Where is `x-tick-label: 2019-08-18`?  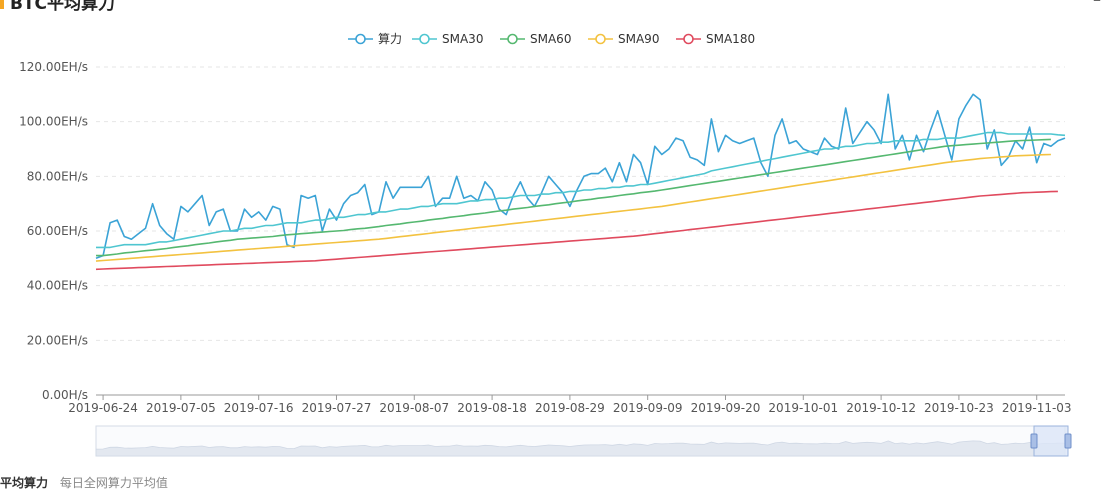 x-tick-label: 2019-08-18 is located at coordinates (492, 408).